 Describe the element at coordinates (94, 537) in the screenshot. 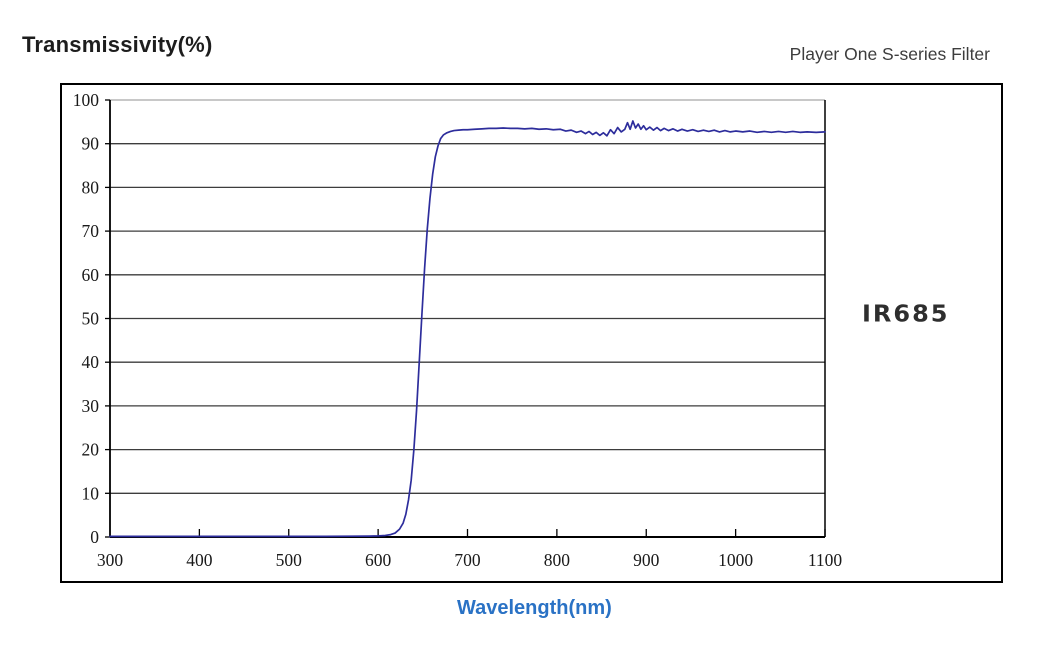

I see `y-tick-label: 0` at that location.